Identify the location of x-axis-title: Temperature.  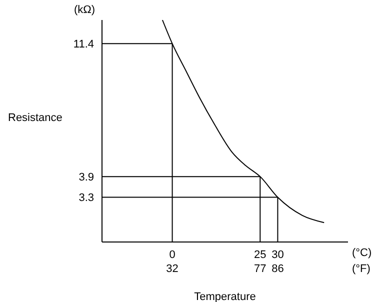
(225, 296).